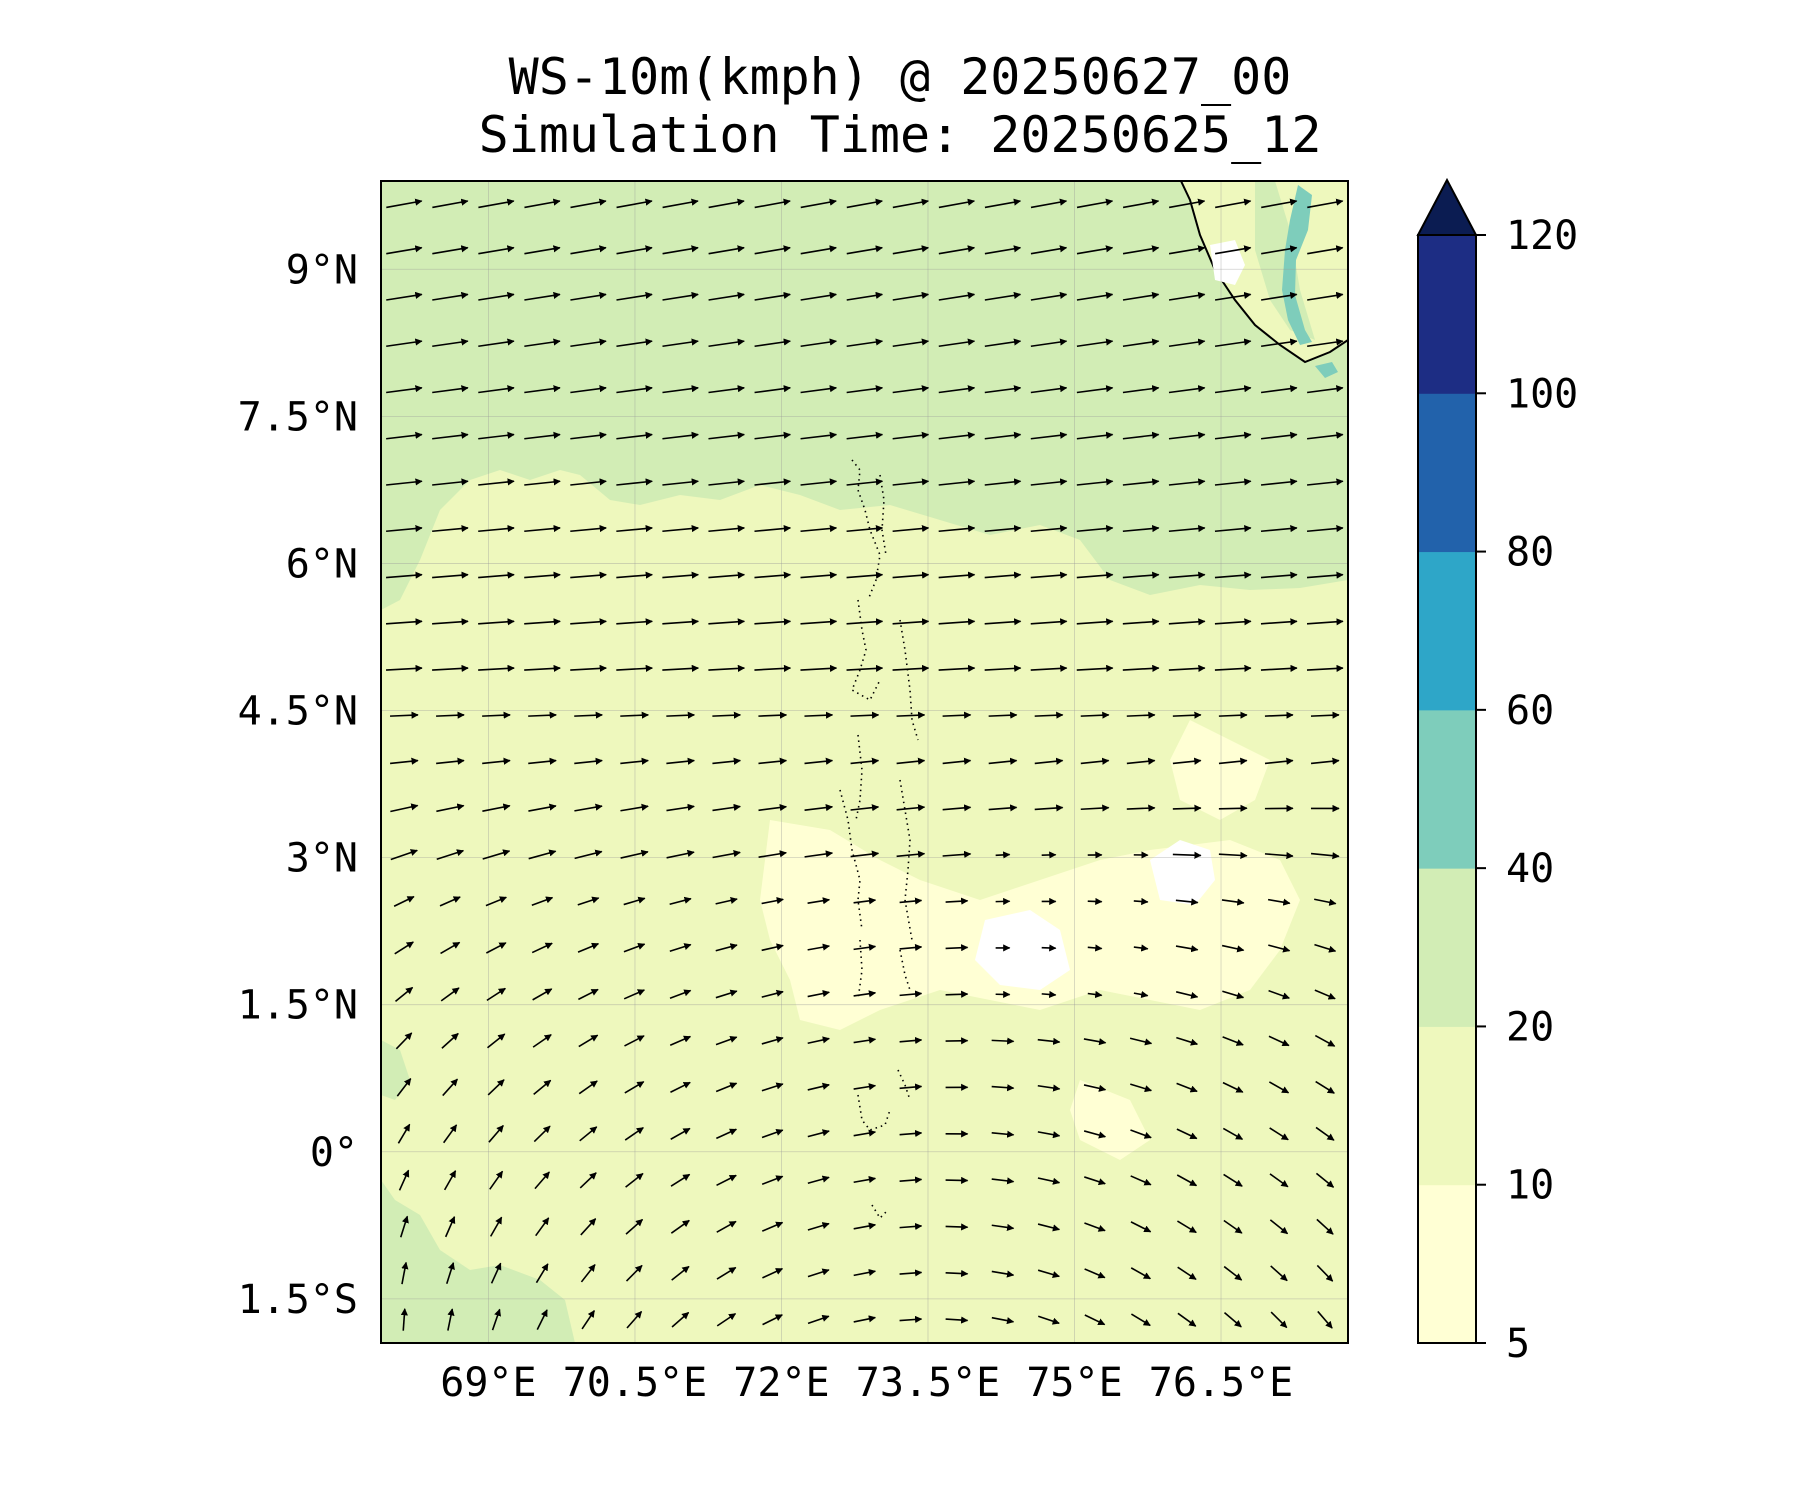 The image size is (1800, 1500). I want to click on lat-tick-label: 1.5°S, so click(298, 1300).